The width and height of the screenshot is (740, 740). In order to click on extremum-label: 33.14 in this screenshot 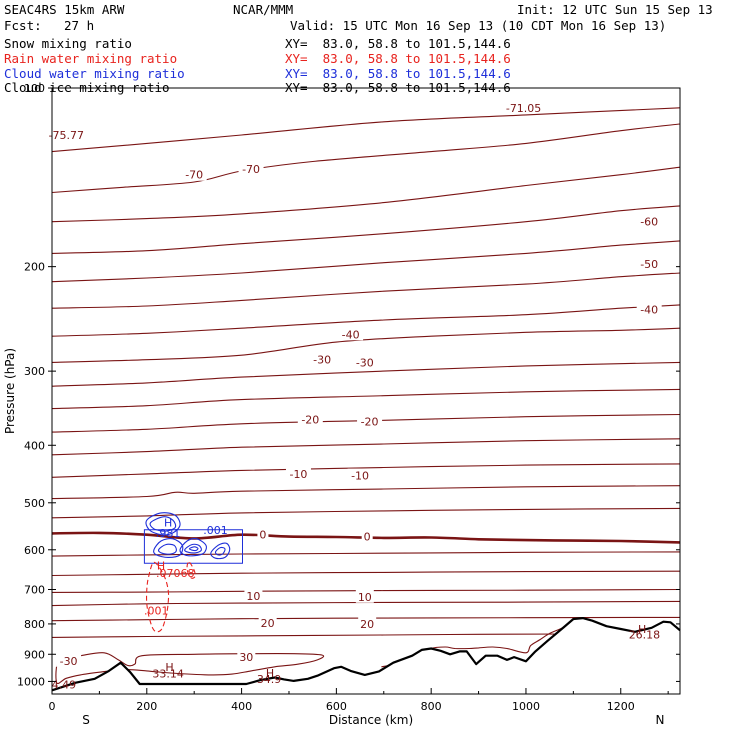, I will do `click(168, 674)`.